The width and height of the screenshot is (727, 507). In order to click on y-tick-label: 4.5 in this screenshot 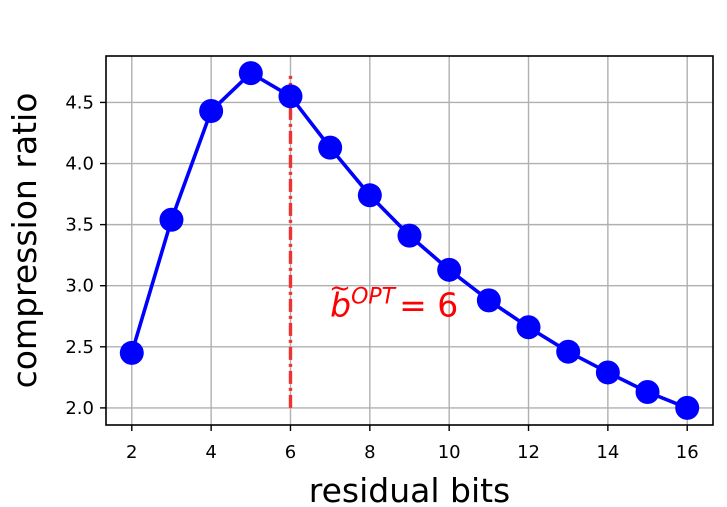, I will do `click(79, 102)`.